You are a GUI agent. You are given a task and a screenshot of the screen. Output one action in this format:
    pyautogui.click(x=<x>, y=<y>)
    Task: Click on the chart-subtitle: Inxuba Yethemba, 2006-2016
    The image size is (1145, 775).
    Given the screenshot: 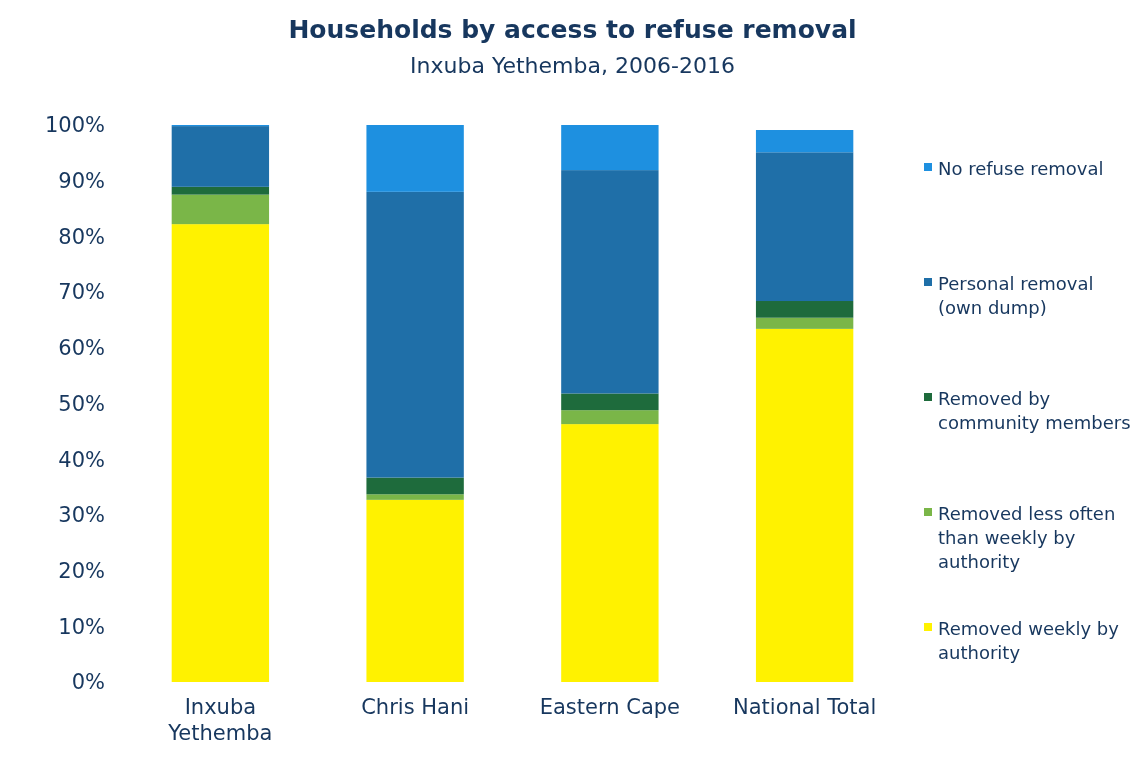 What is the action you would take?
    pyautogui.click(x=572, y=65)
    